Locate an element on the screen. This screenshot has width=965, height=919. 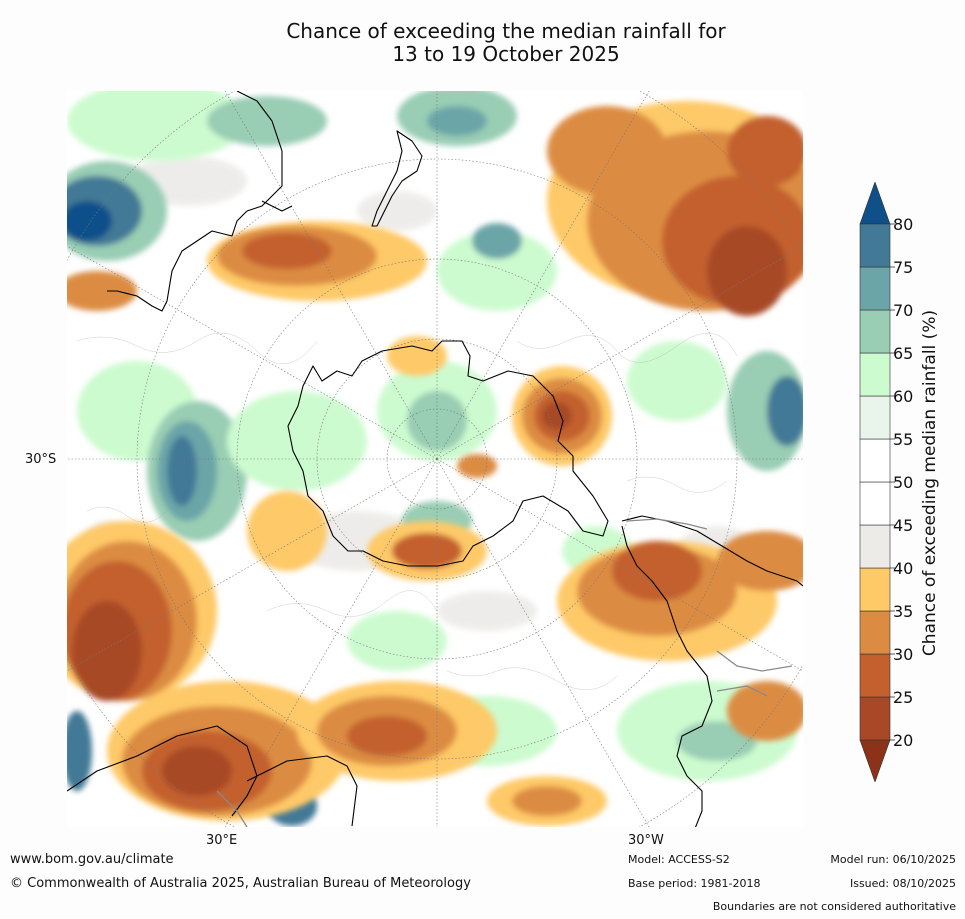
longitude-label-30w: 30°W is located at coordinates (646, 840).